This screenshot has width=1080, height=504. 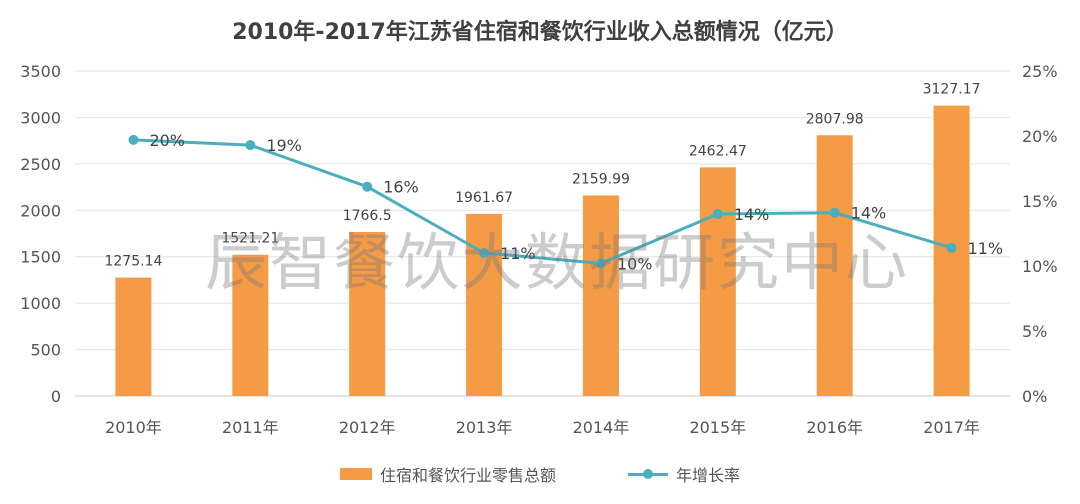 What do you see at coordinates (708, 475) in the screenshot?
I see `legend-label: 年增长率` at bounding box center [708, 475].